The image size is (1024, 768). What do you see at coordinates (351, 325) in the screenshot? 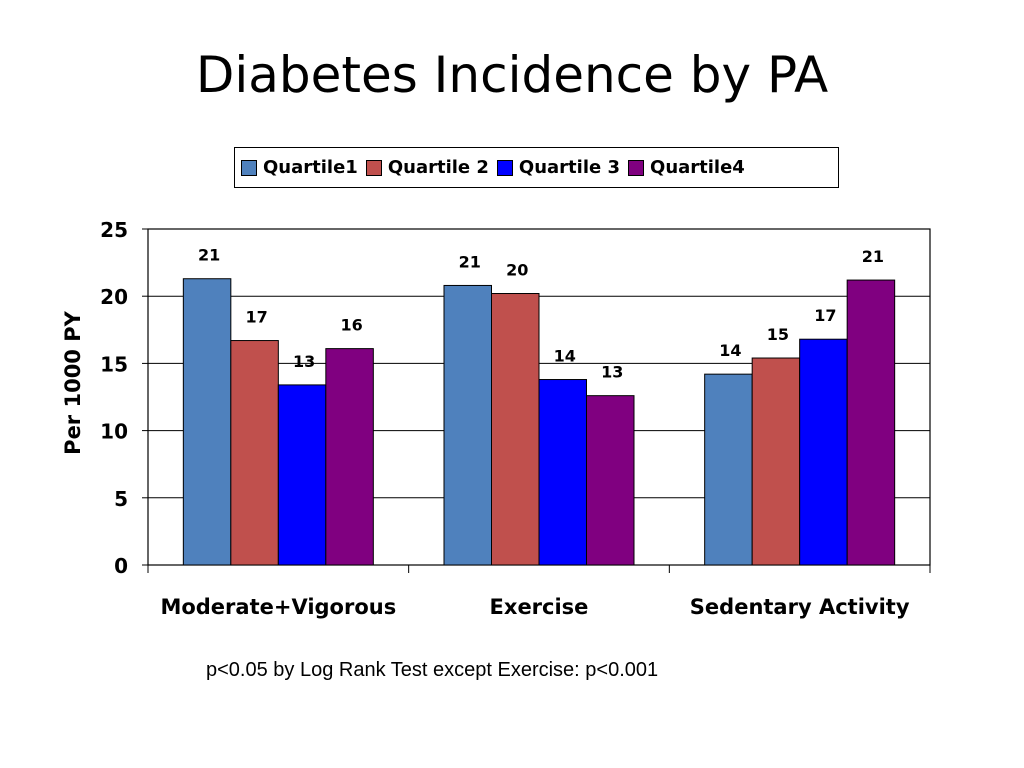
I see `data-label: 16` at bounding box center [351, 325].